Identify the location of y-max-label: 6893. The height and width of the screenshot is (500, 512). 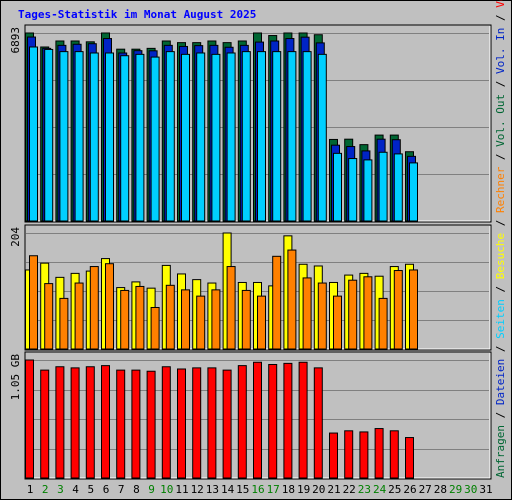
(15, 40).